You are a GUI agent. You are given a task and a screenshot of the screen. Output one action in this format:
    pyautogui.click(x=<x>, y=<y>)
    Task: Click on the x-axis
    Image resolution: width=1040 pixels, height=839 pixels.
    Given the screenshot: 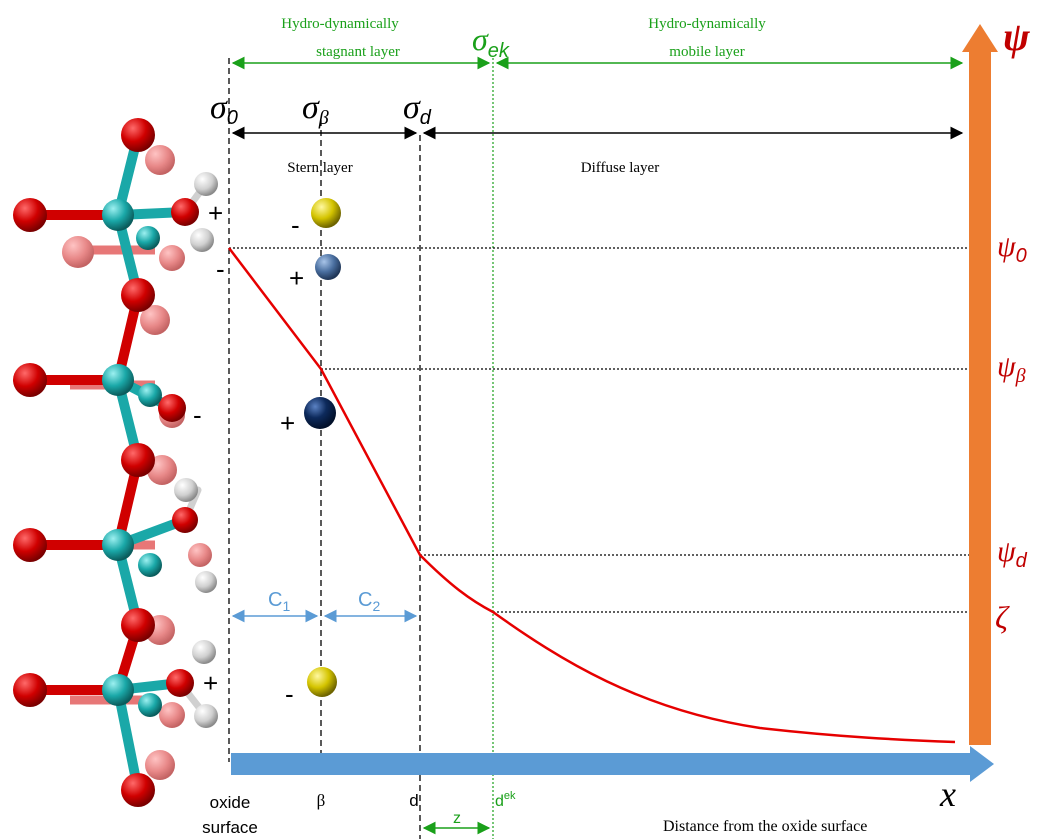 What is the action you would take?
    pyautogui.click(x=612, y=764)
    